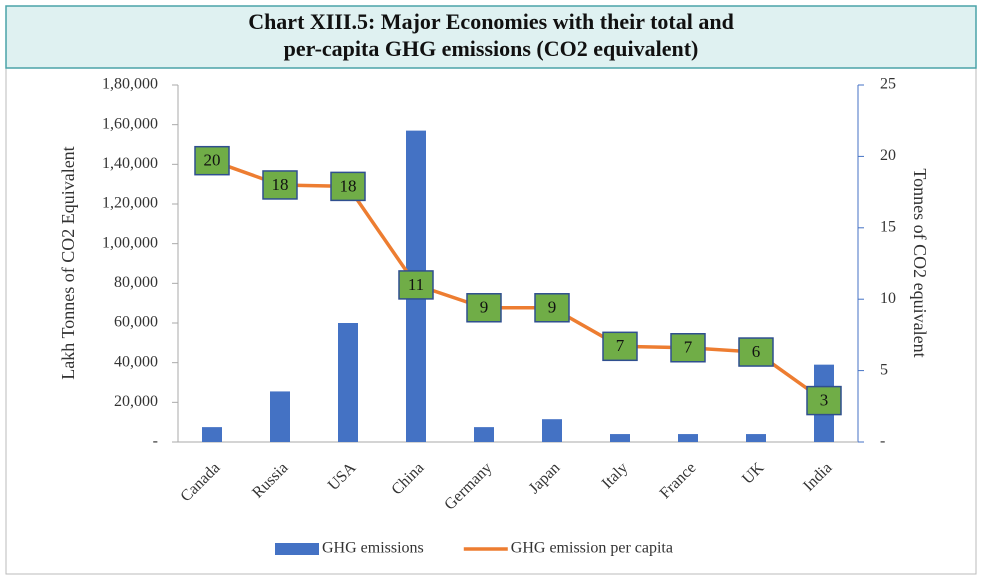  What do you see at coordinates (884, 369) in the screenshot?
I see `y2-tick-label: 5` at bounding box center [884, 369].